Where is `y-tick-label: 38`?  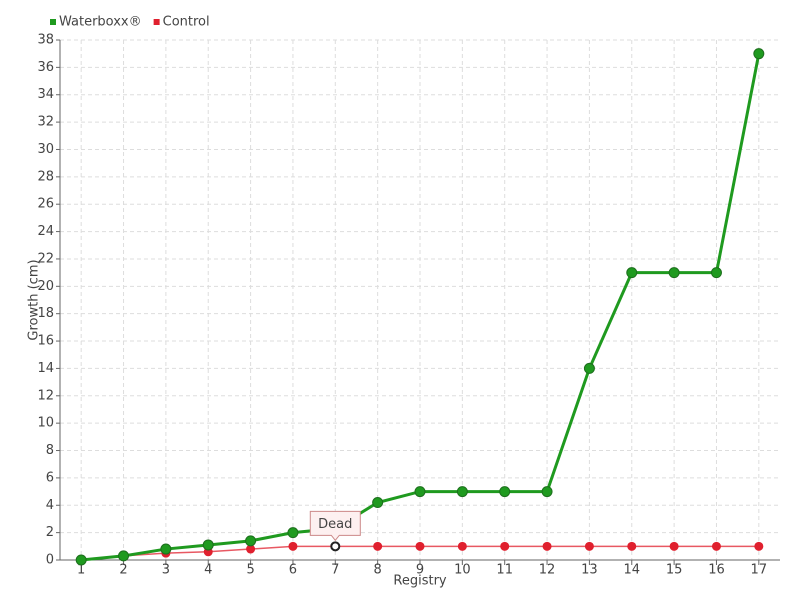
y-tick-label: 38 is located at coordinates (45, 40).